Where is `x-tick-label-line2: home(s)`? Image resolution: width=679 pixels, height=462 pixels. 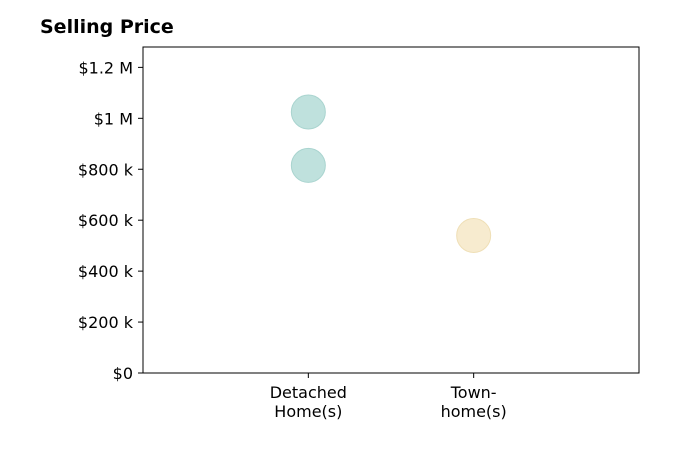 x-tick-label-line2: home(s) is located at coordinates (474, 411).